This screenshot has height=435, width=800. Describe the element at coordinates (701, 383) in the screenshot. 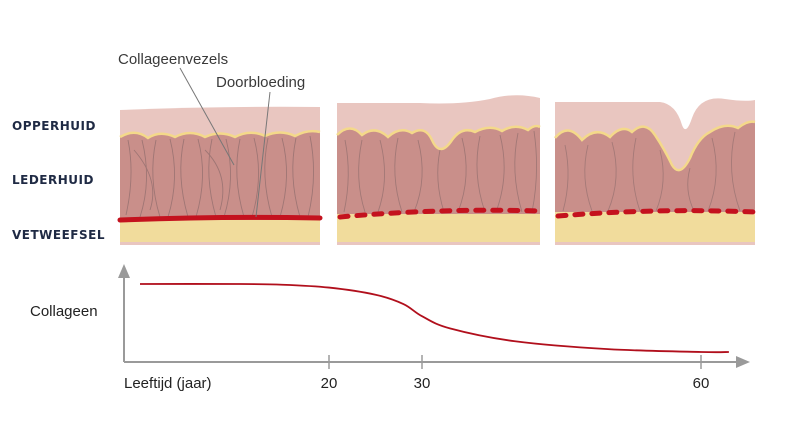

I see `x-tick-label-60: 60` at that location.